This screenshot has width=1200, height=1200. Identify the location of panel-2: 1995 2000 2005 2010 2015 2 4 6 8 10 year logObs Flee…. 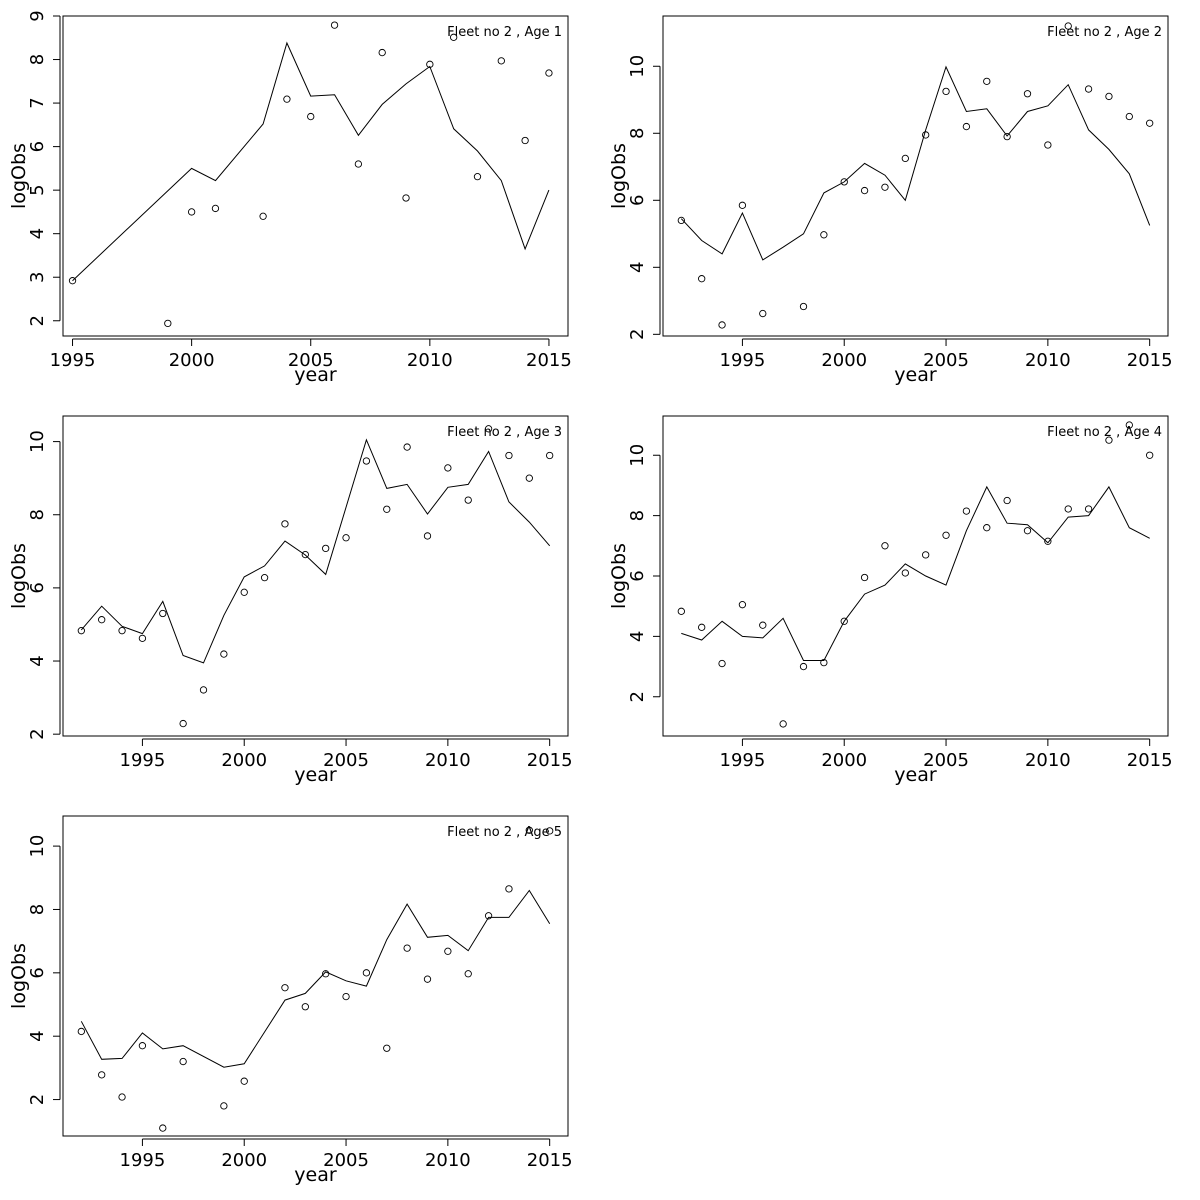
(890, 200).